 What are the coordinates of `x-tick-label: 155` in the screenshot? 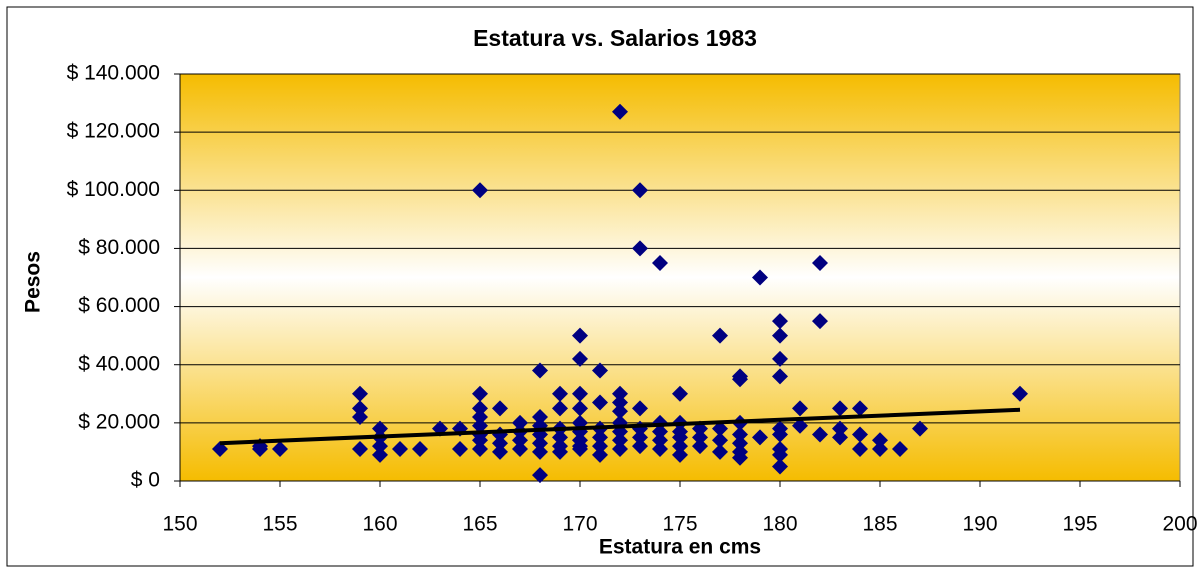 It's located at (279, 524).